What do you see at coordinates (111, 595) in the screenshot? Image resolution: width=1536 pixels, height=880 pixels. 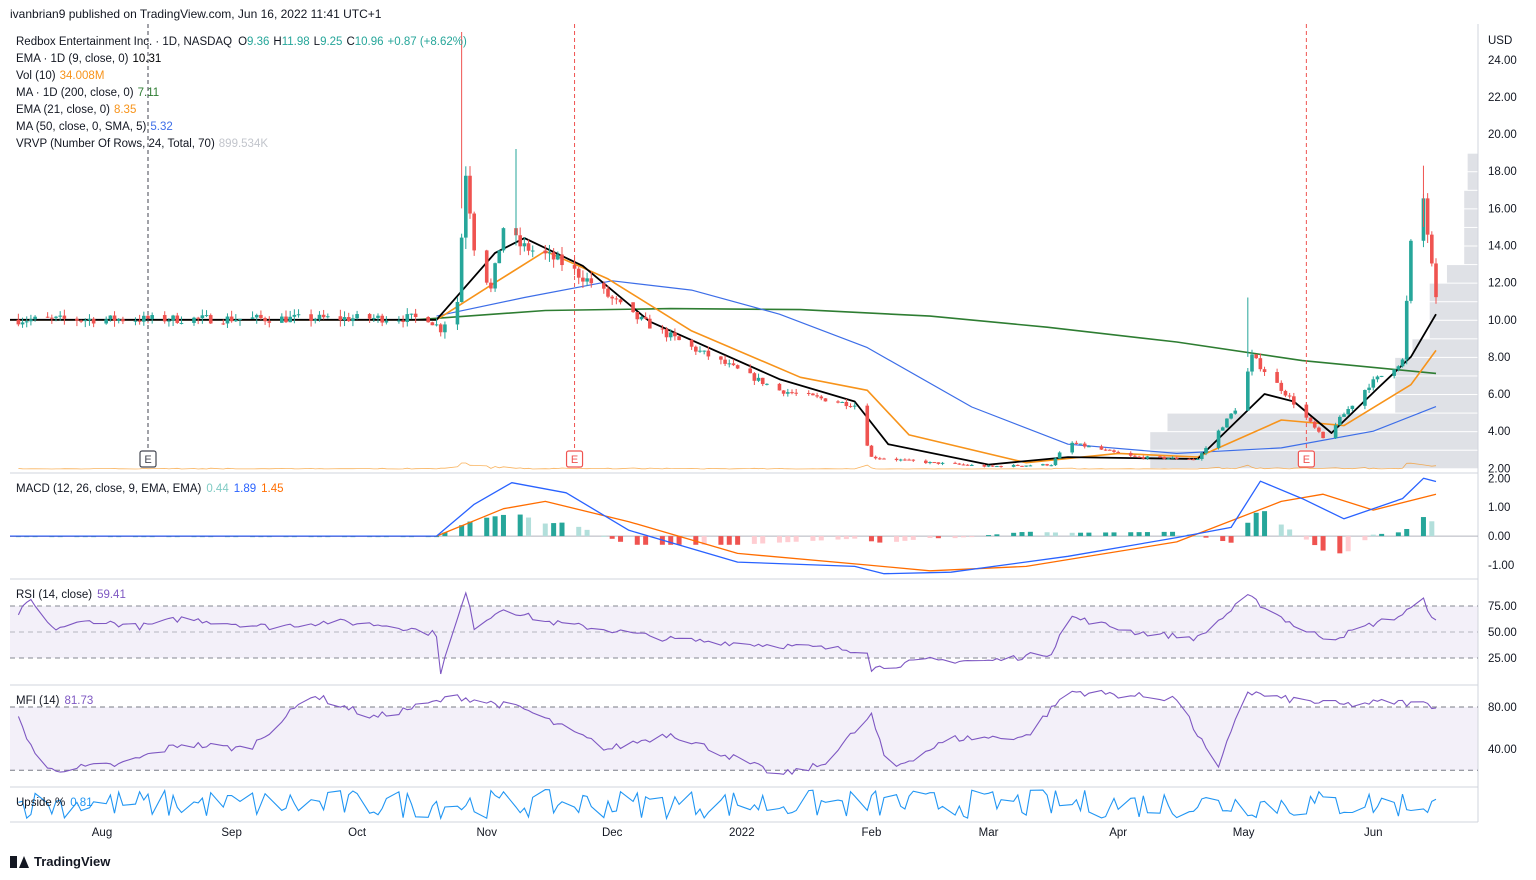 I see `rsi-legend-value: 59.41` at bounding box center [111, 595].